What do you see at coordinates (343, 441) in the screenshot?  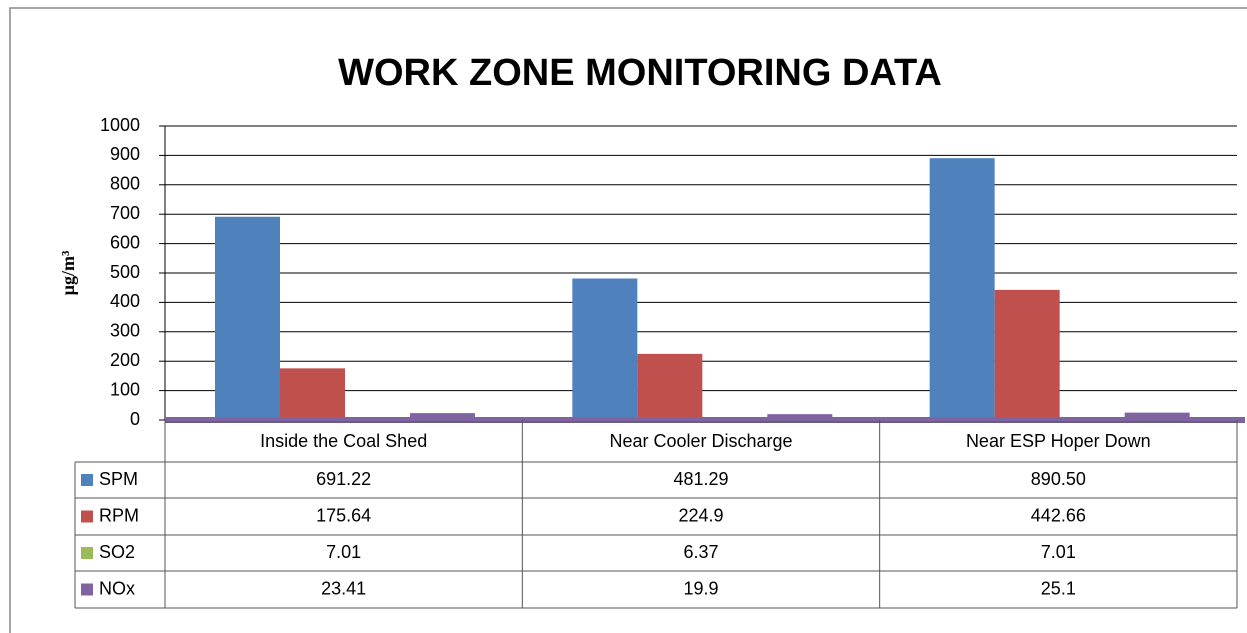 I see `x-tick-label: Inside the Coal Shed` at bounding box center [343, 441].